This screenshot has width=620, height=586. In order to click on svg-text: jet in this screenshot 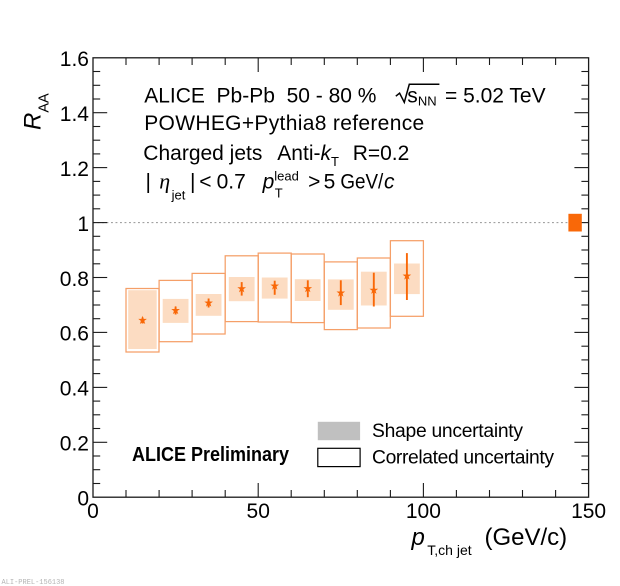, I will do `click(178, 195)`.